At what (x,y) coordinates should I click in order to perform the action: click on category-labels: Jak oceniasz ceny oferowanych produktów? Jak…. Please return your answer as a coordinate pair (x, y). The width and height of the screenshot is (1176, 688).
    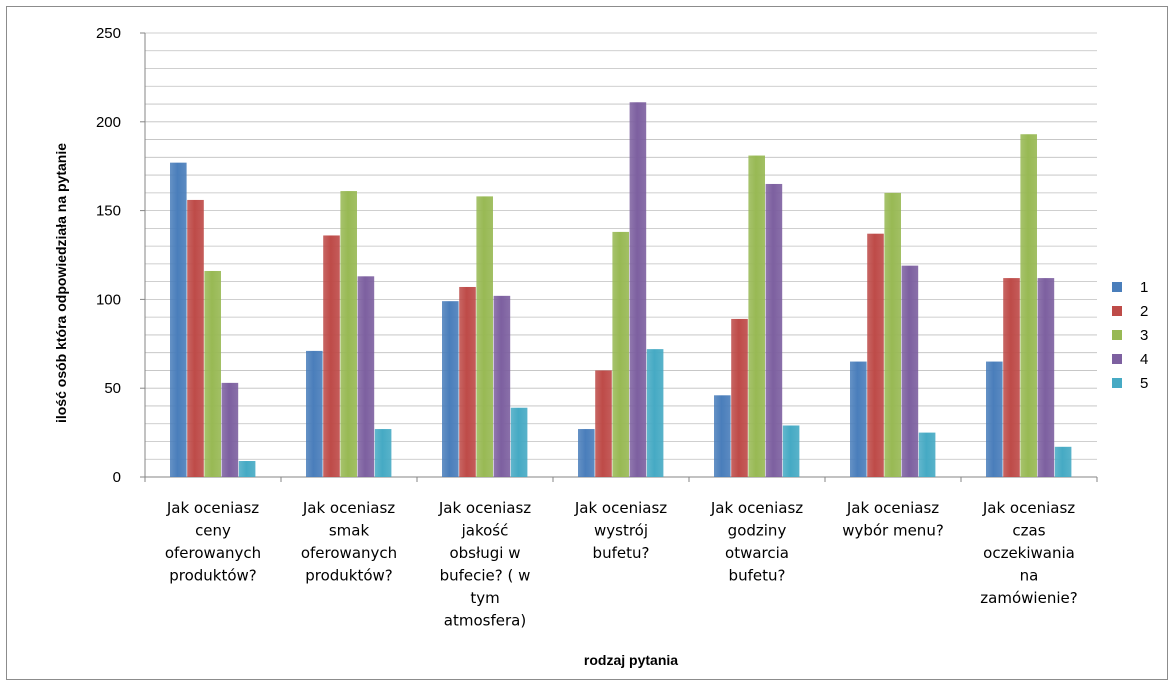
    Looking at the image, I should click on (621, 564).